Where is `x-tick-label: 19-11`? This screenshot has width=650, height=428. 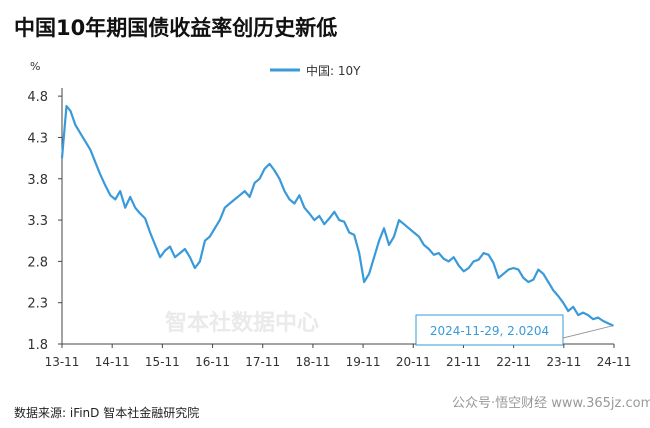
x-tick-label: 19-11 is located at coordinates (363, 362).